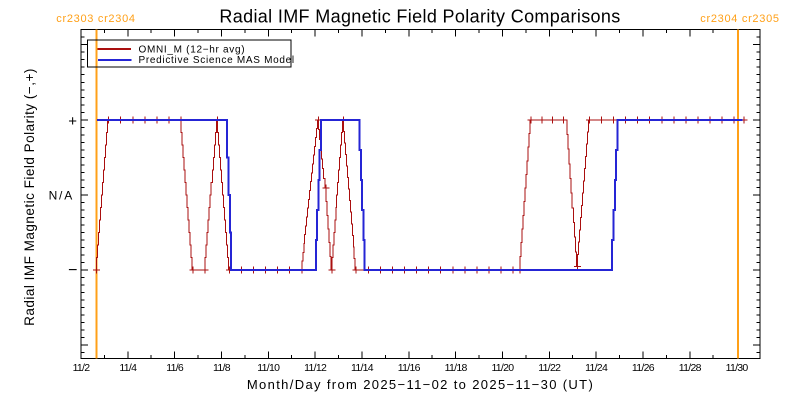 The image size is (800, 400). What do you see at coordinates (737, 368) in the screenshot?
I see `svg-text: 11/30` at bounding box center [737, 368].